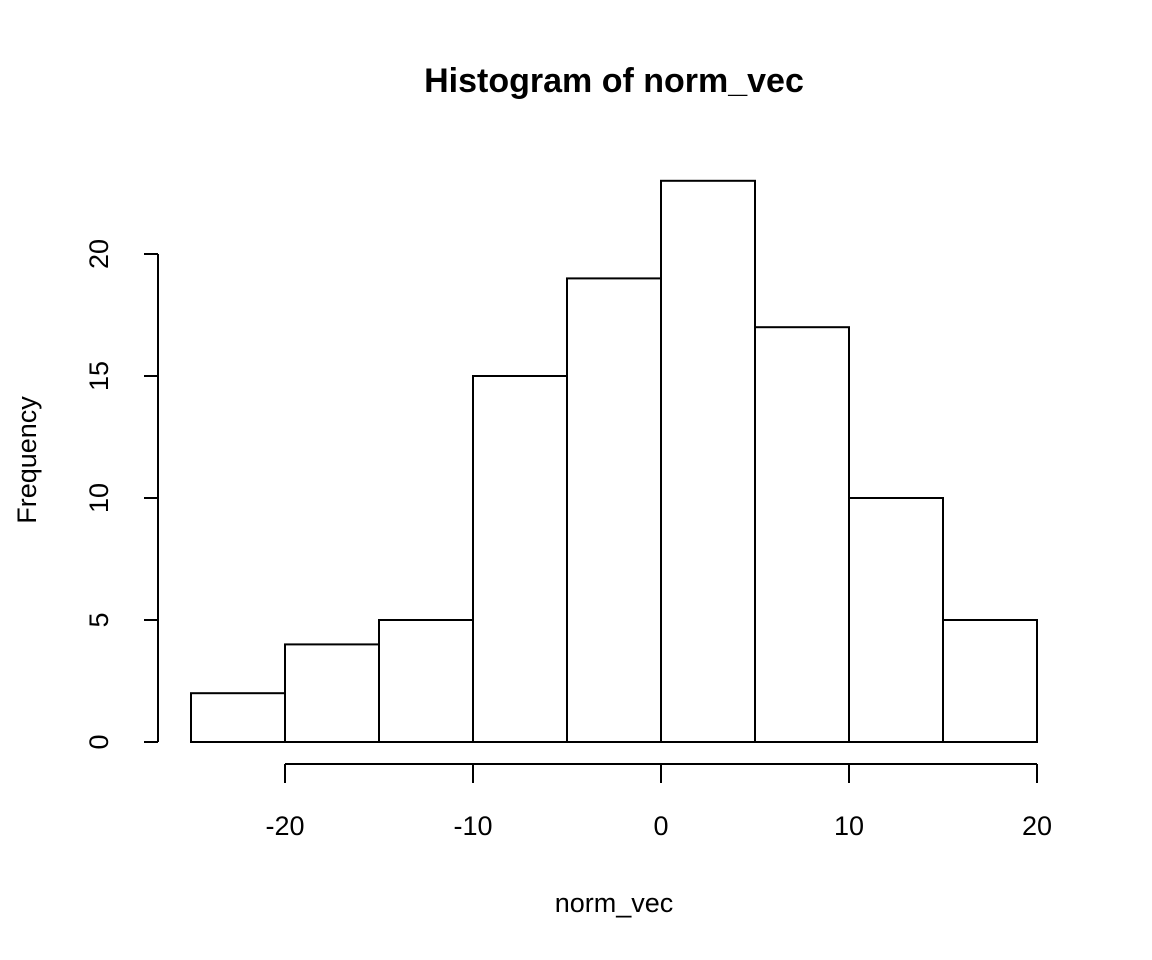 This screenshot has height=960, width=1152. I want to click on y-tick-label: 20, so click(99, 254).